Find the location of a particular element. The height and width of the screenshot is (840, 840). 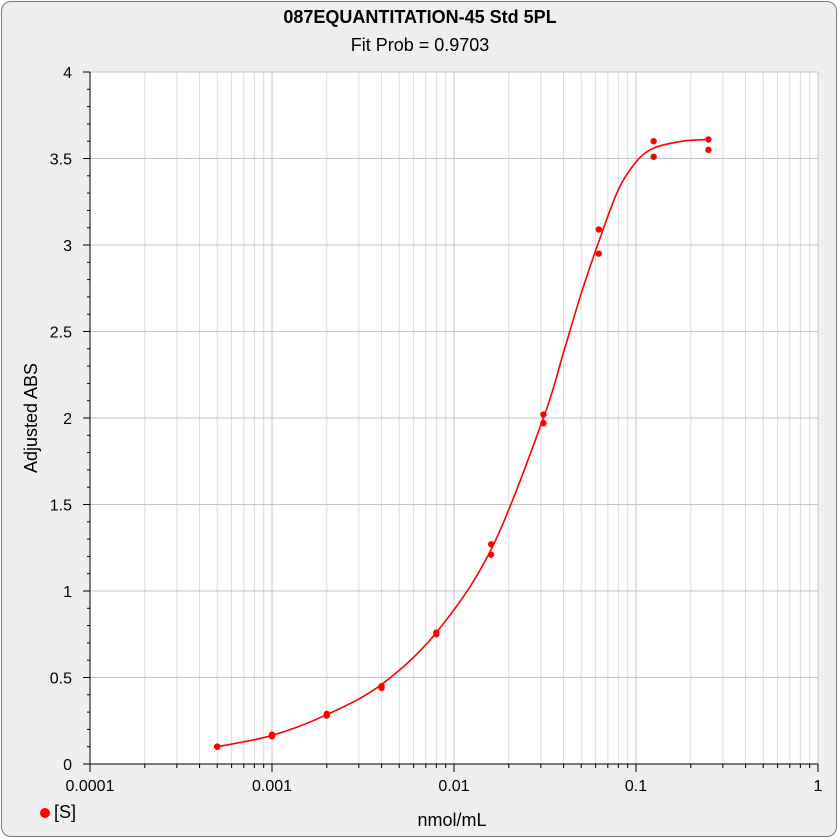

legend: [S] is located at coordinates (58, 812).